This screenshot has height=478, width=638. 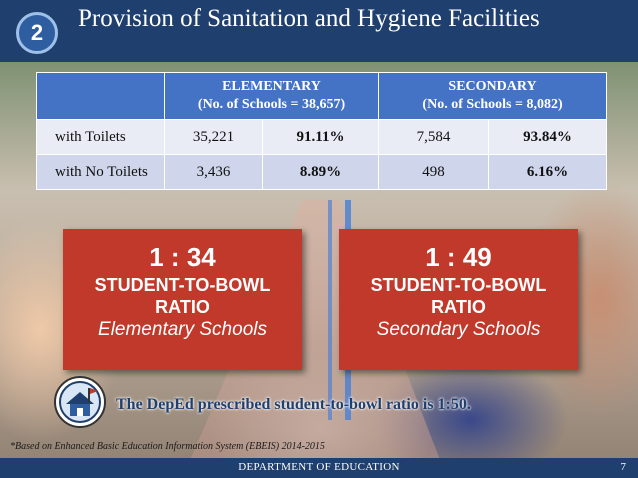 I want to click on elementary-percent: 91.11%, so click(x=320, y=137).